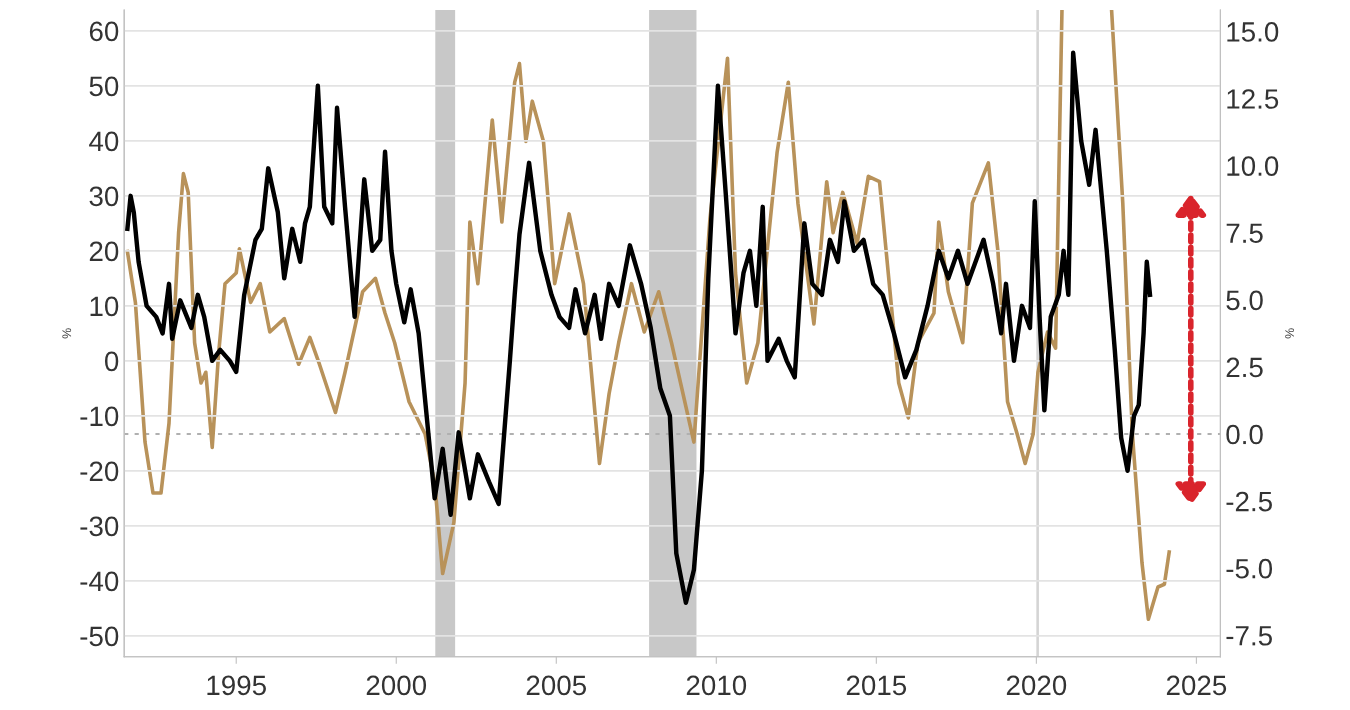 The height and width of the screenshot is (710, 1350). I want to click on x-tick-label: 2025, so click(1196, 685).